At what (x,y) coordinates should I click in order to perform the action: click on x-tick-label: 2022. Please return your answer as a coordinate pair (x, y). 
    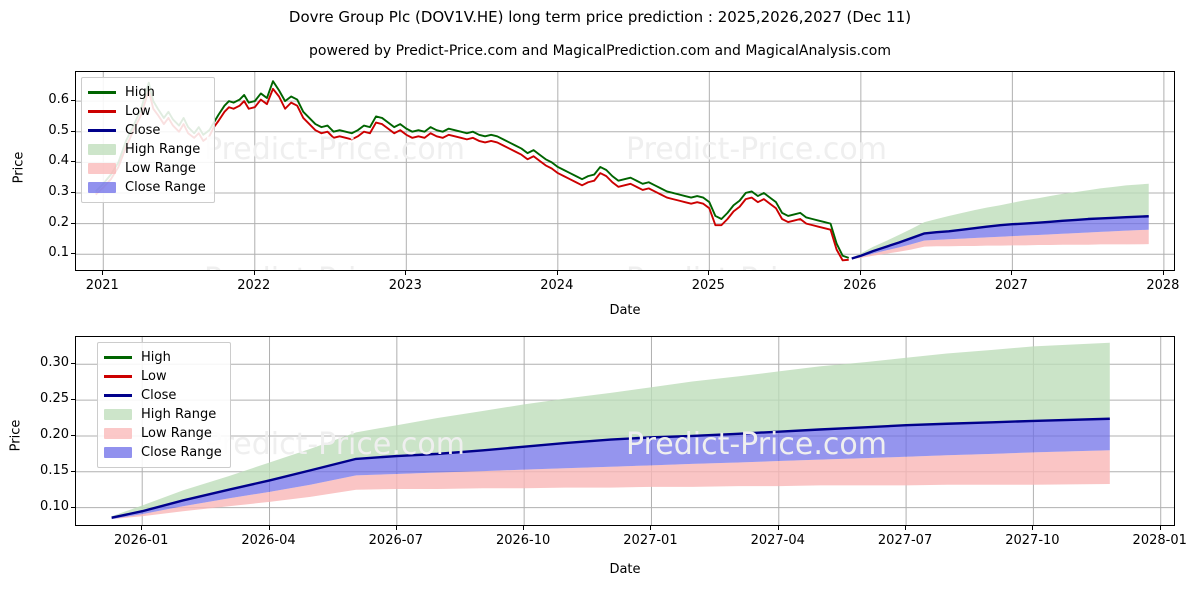
    Looking at the image, I should click on (254, 285).